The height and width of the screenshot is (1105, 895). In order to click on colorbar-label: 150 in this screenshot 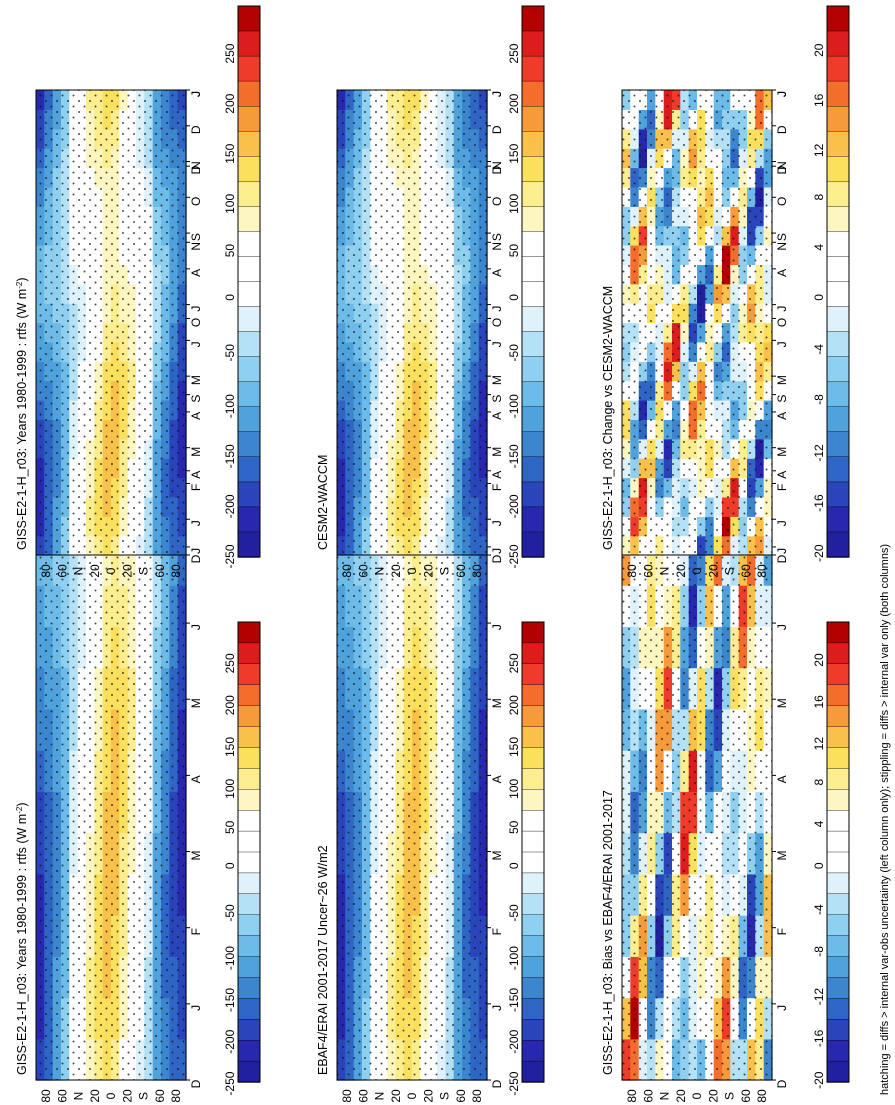, I will do `click(230, 153)`.